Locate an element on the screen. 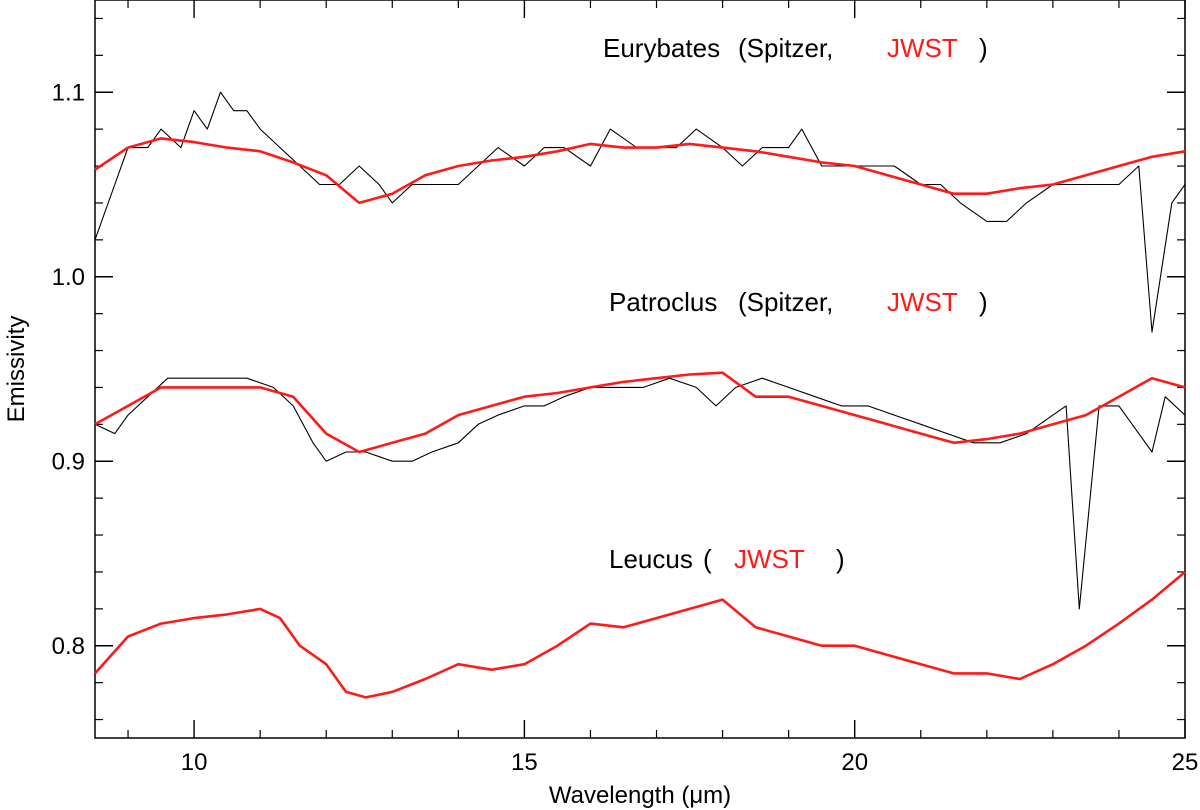 This screenshot has height=810, width=1200. annotation-patroclus: Patroclus (Spitzer, JWST ) is located at coordinates (798, 302).